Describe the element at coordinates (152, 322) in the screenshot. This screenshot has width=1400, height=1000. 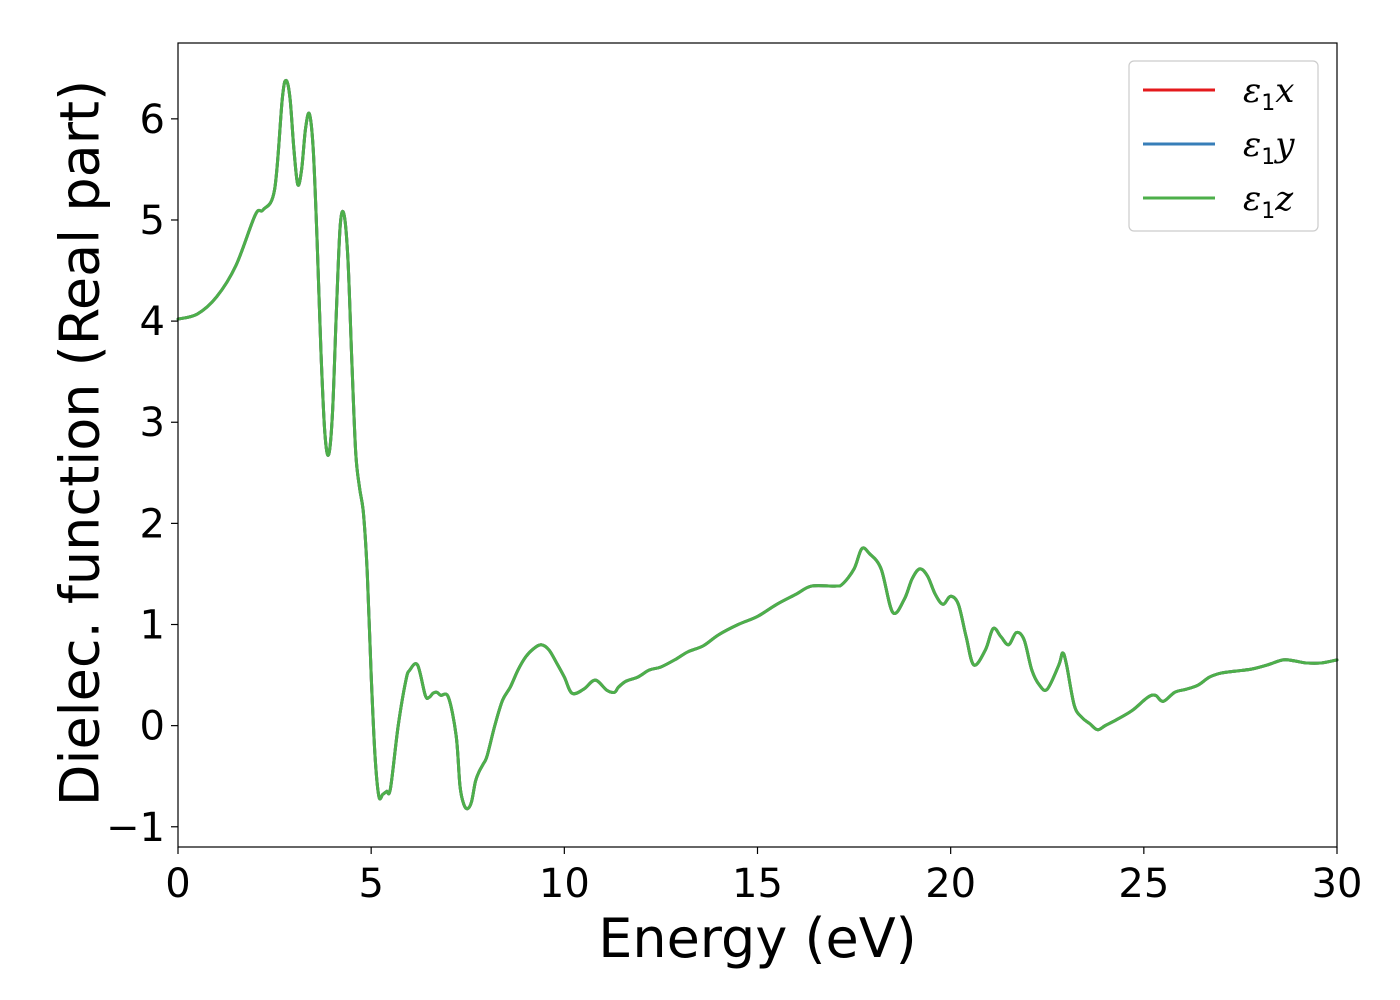
I see `y-tick-label: 4` at that location.